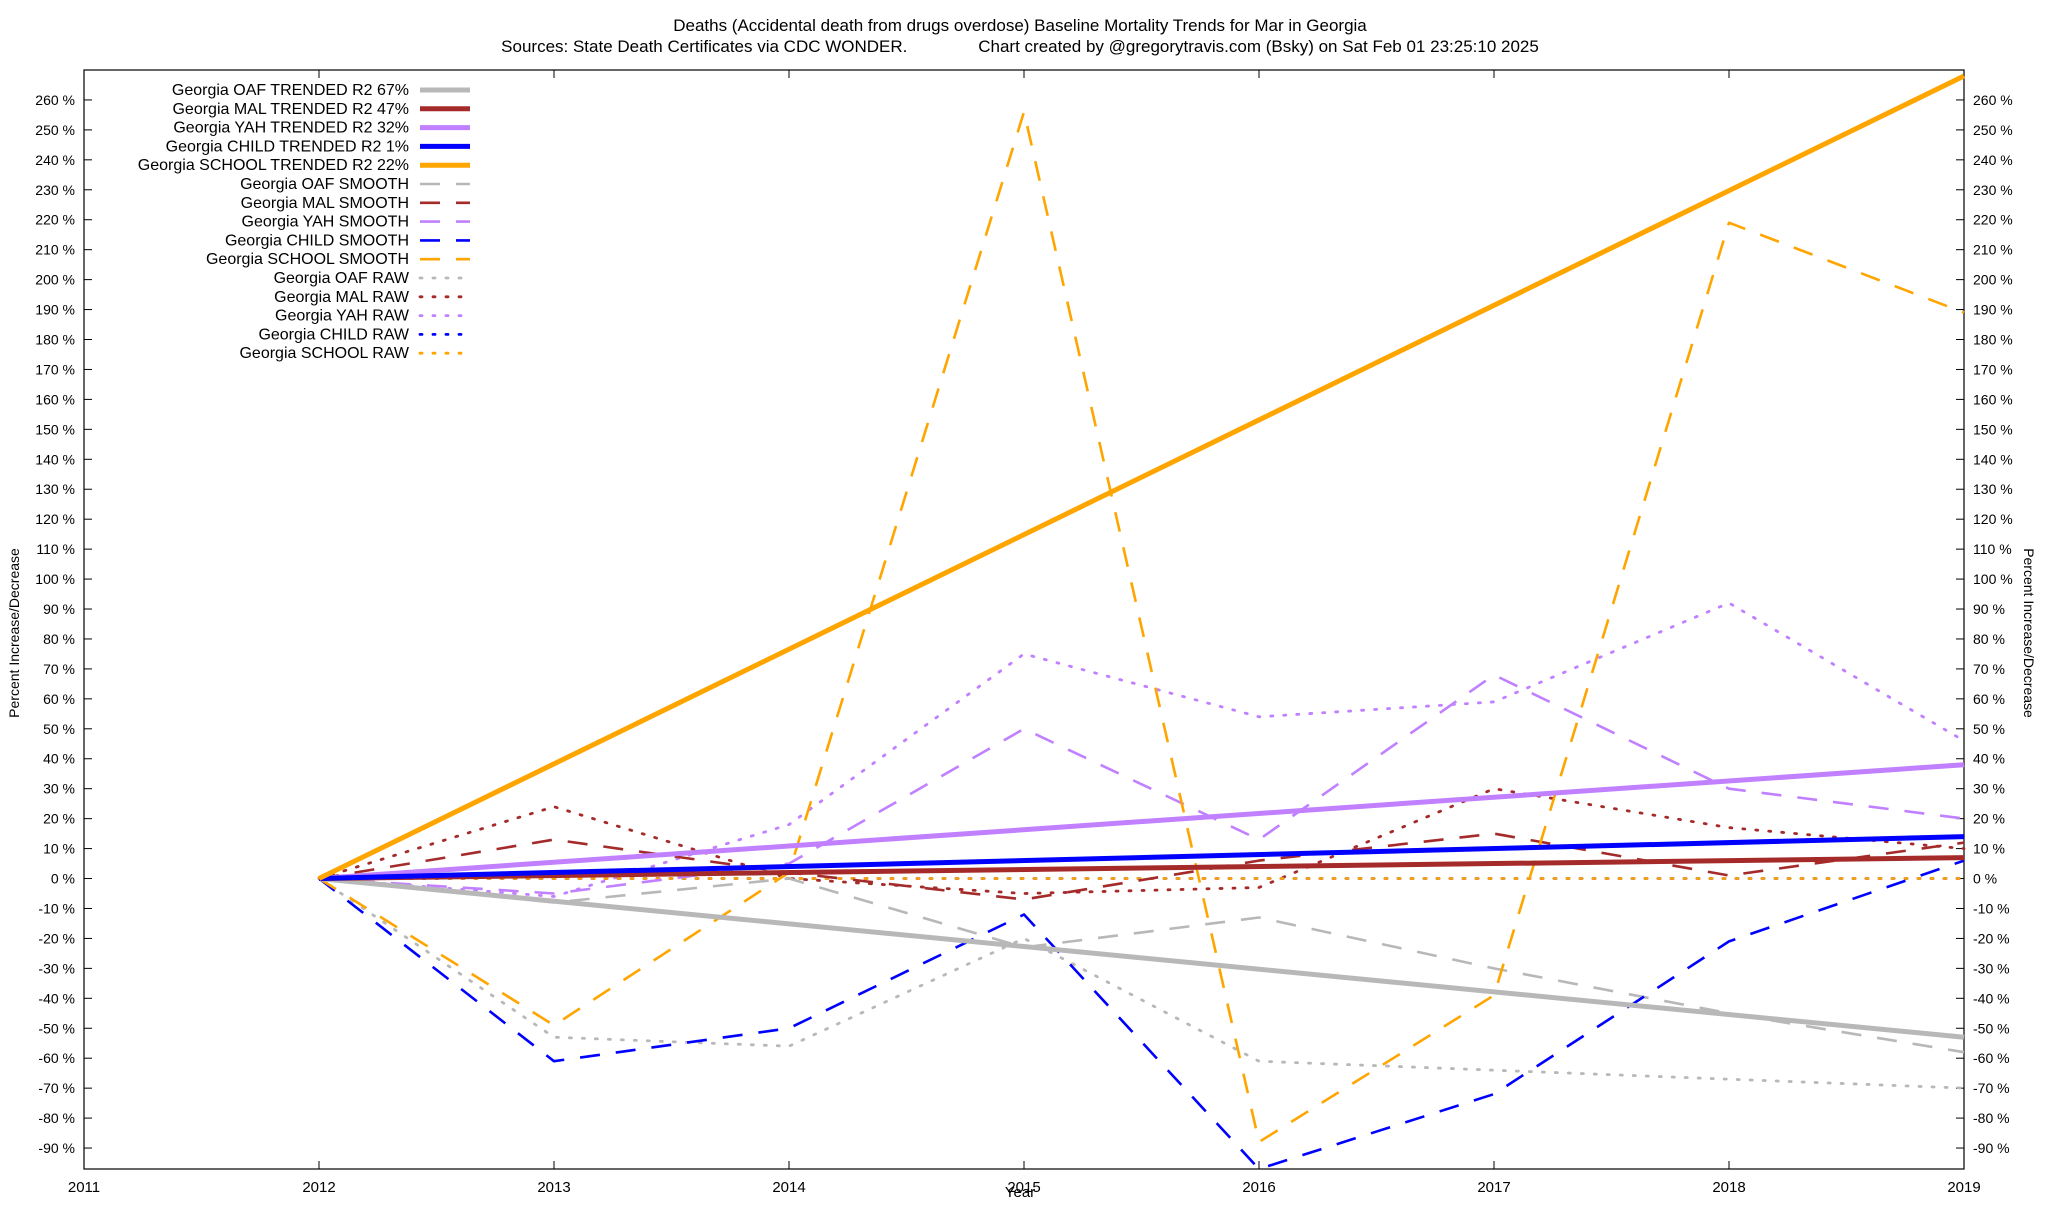 The width and height of the screenshot is (2048, 1205). Describe the element at coordinates (1991, 968) in the screenshot. I see `y2-tick-label: -30 %` at that location.